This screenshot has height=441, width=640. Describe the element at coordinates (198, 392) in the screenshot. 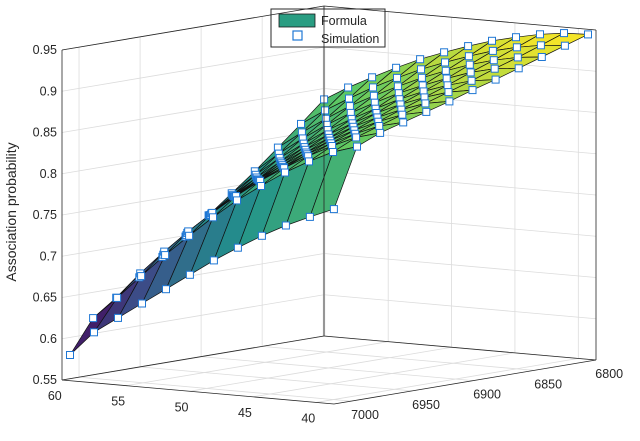

I see `left-axis-line` at that location.